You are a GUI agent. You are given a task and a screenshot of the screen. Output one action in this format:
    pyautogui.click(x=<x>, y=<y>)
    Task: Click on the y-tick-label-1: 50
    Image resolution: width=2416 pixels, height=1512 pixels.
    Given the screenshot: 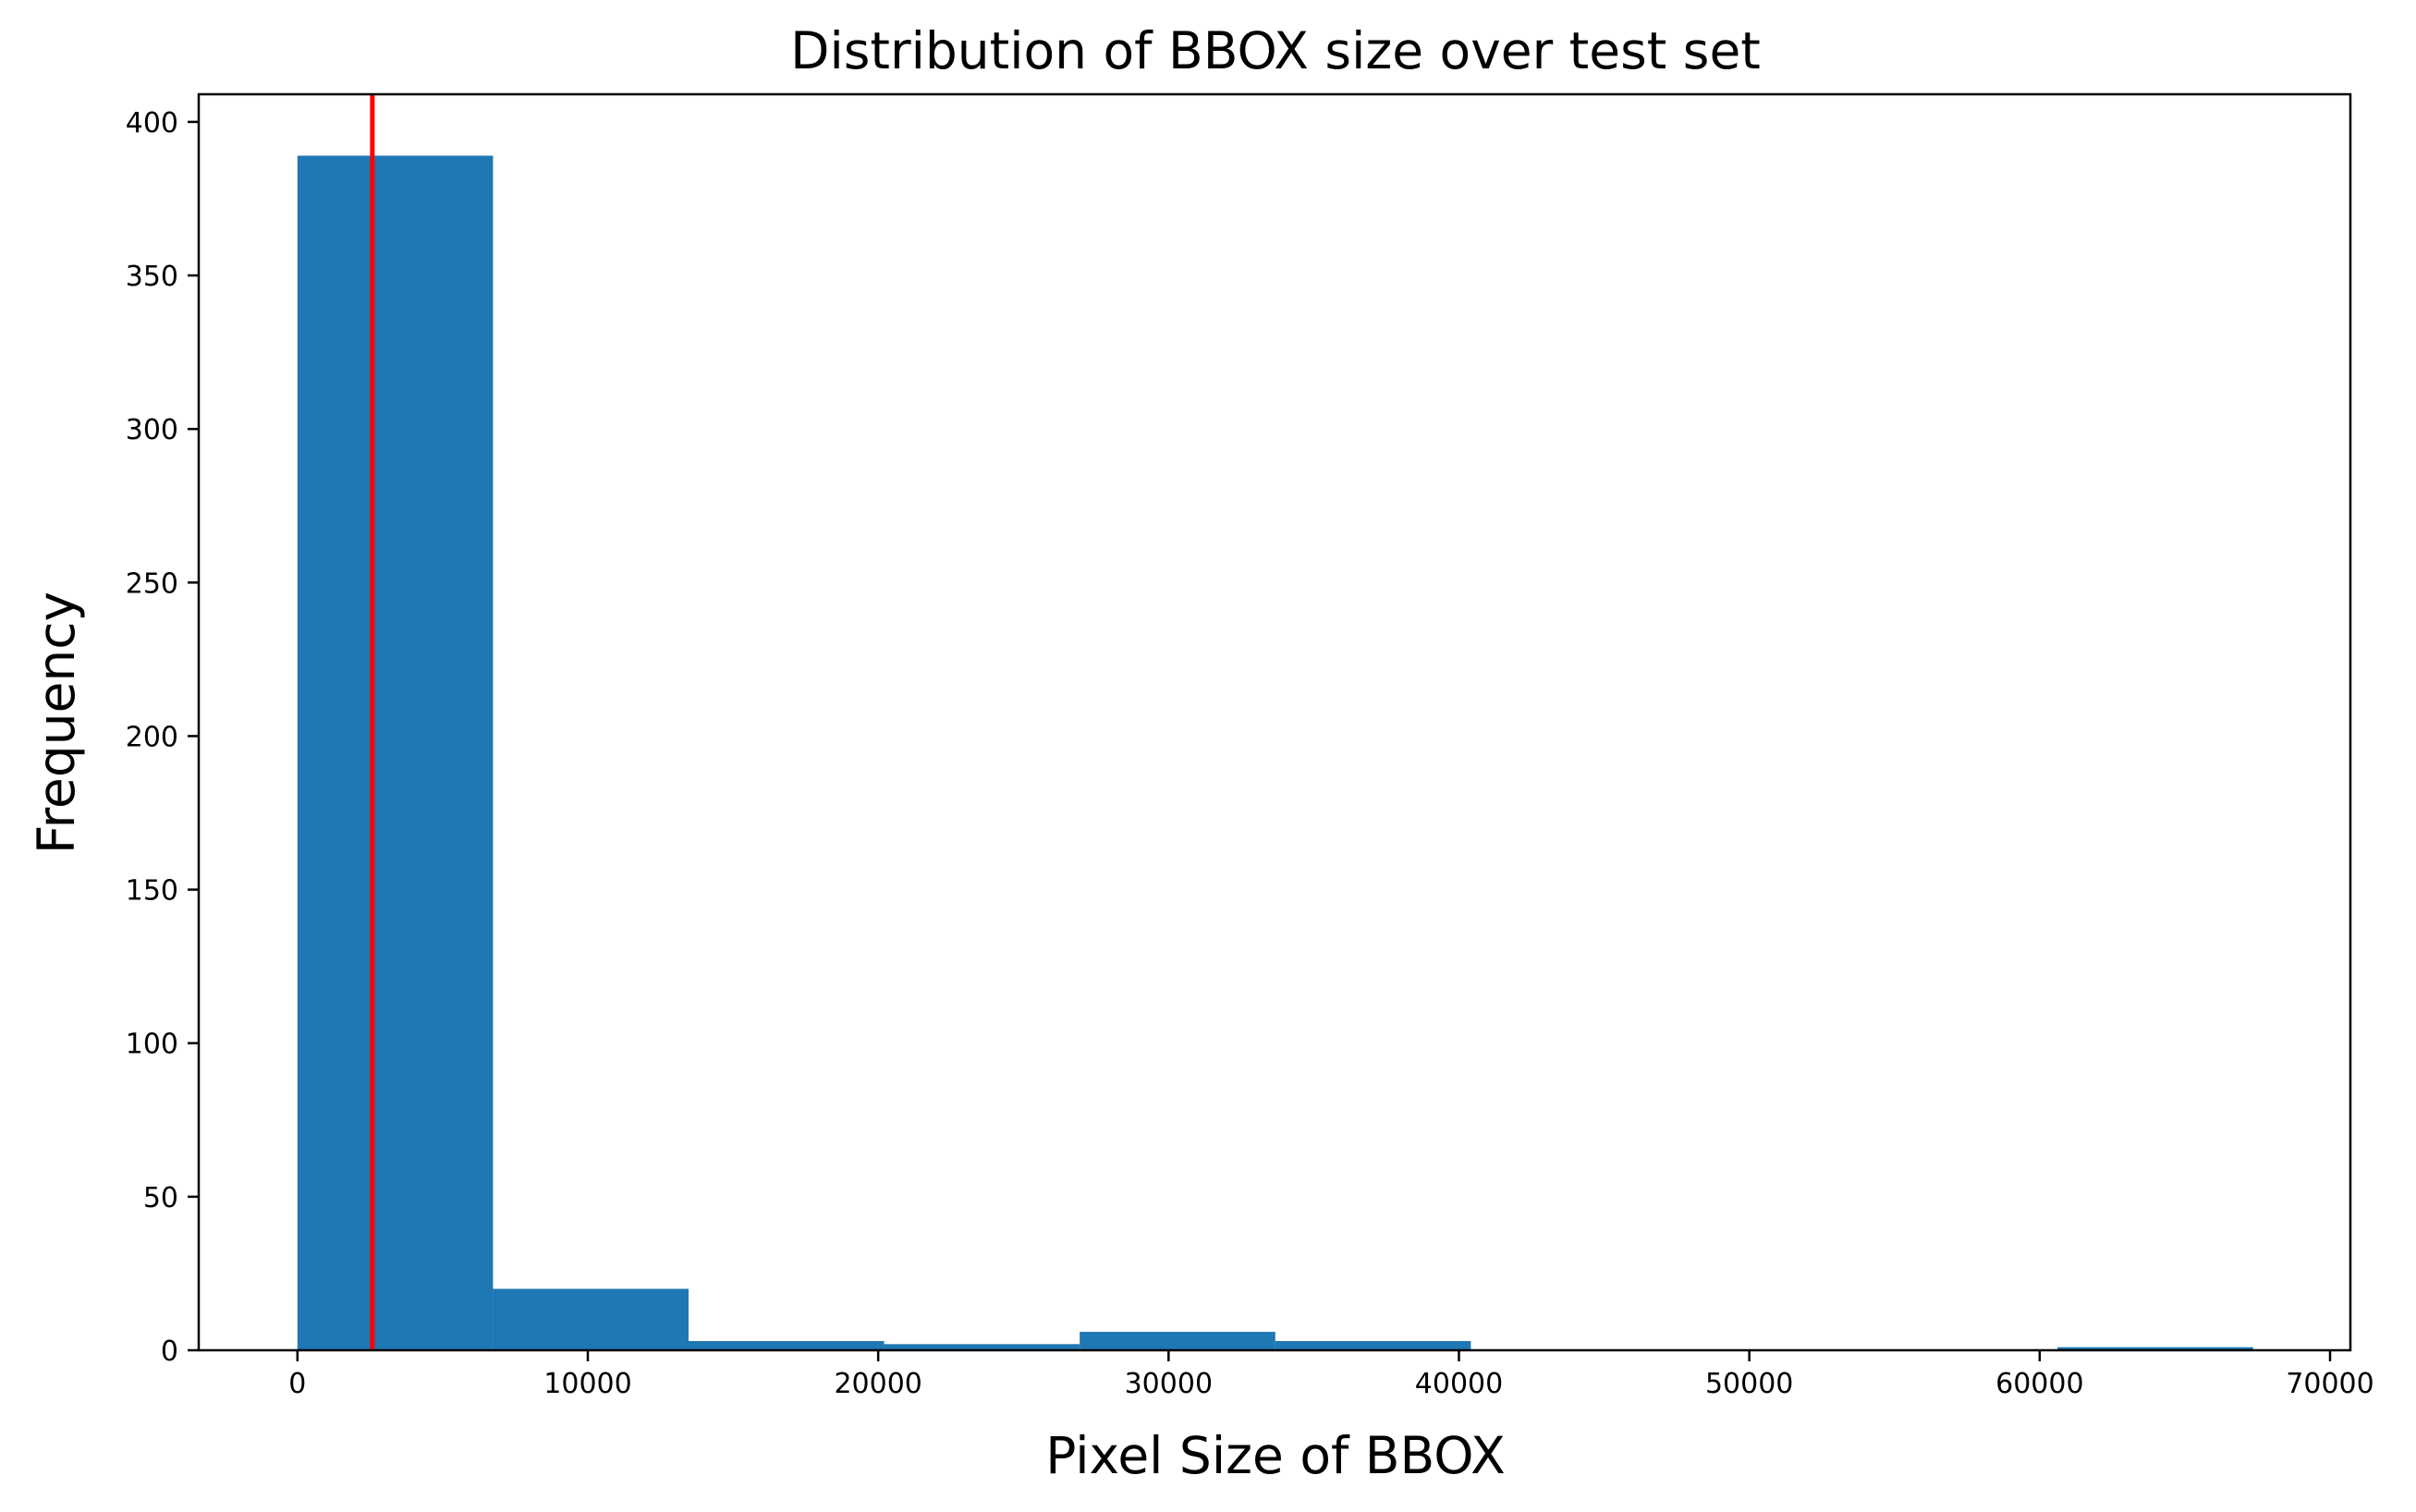 What is the action you would take?
    pyautogui.click(x=160, y=1198)
    